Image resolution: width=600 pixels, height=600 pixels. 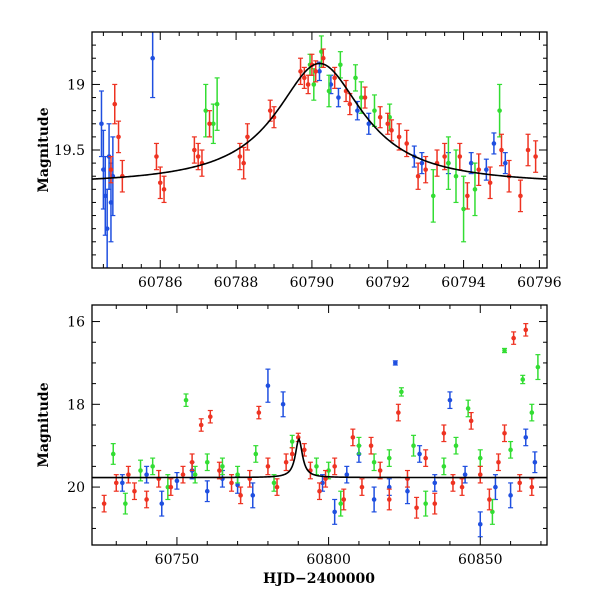 I want to click on top-x-tick-label: 60790, so click(x=312, y=283).